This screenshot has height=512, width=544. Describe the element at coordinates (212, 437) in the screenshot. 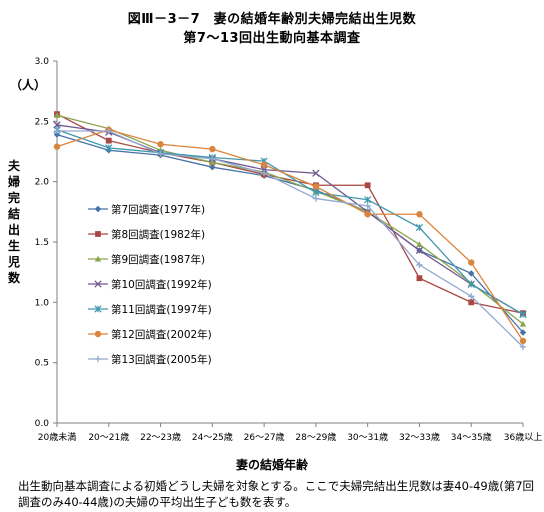

I see `x-tick-label: 24～25歳` at that location.